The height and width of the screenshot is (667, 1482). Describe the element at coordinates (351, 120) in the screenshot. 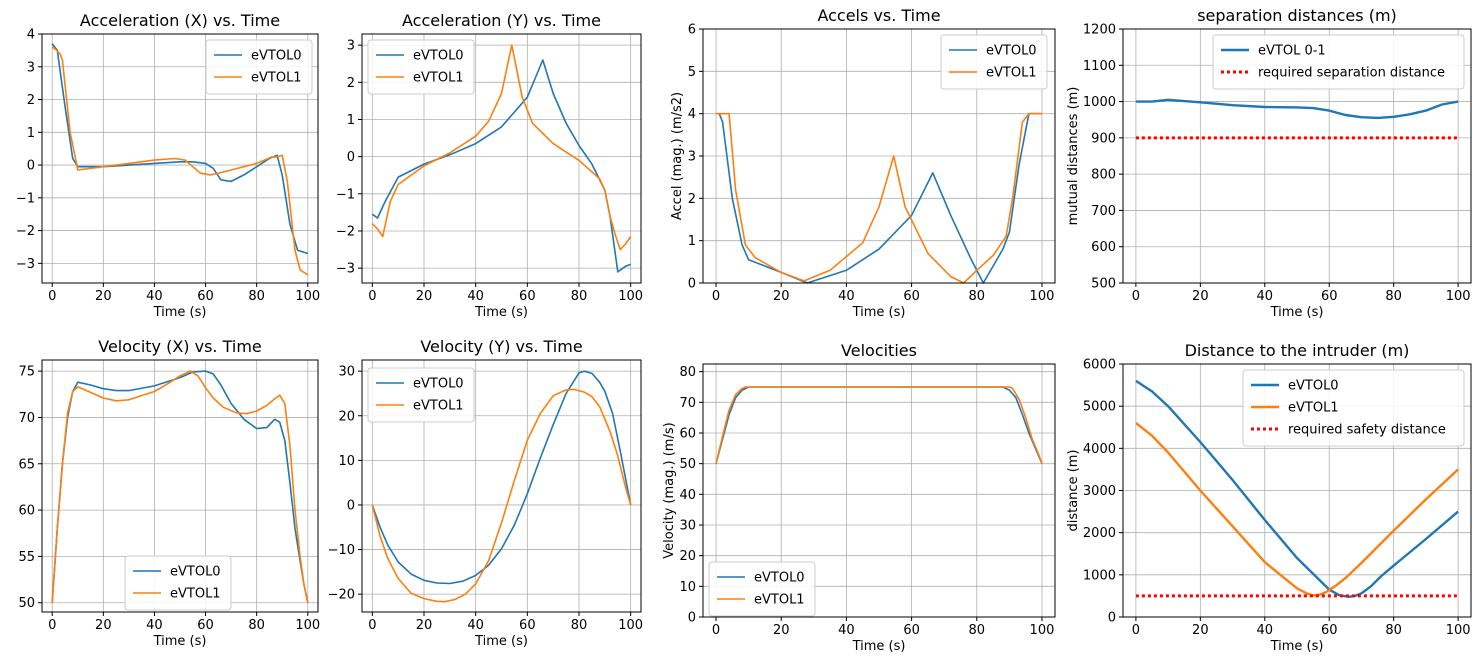

I see `y-tick-label: 1` at that location.